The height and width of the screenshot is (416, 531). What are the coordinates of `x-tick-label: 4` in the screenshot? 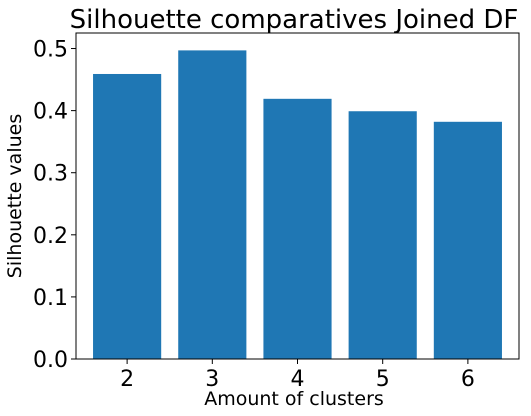 It's located at (298, 379).